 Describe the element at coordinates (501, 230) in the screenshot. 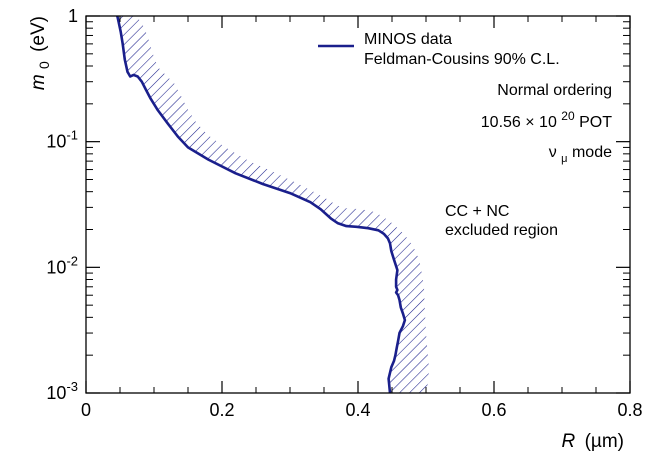

I see `annotation-region-line2: excluded region` at that location.